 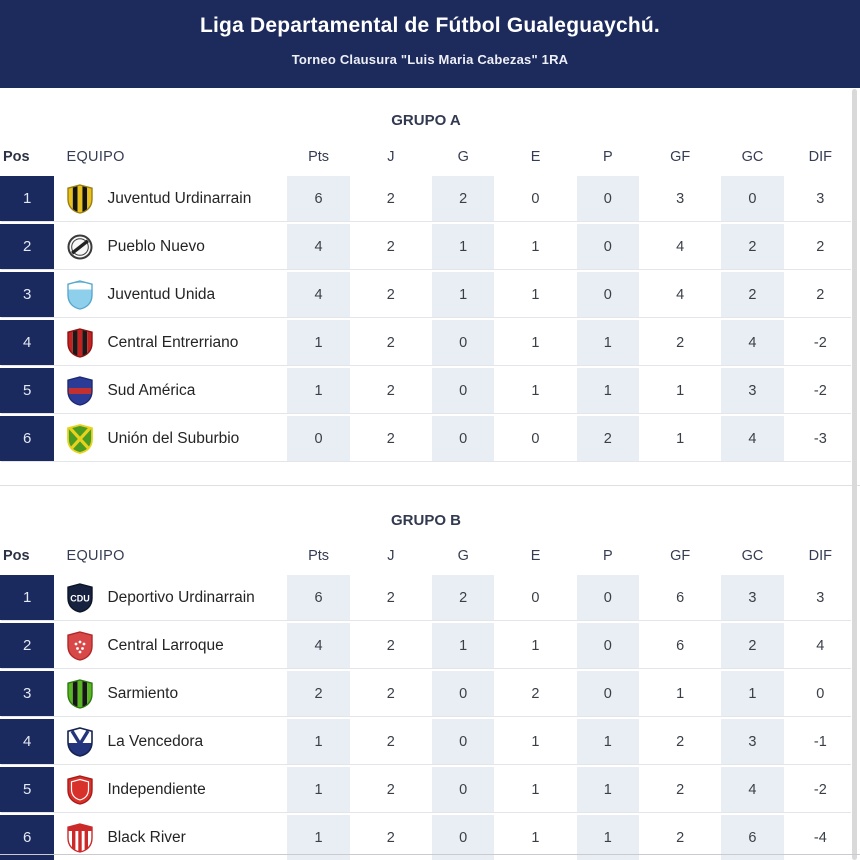 I want to click on stat-p: 2, so click(x=607, y=438).